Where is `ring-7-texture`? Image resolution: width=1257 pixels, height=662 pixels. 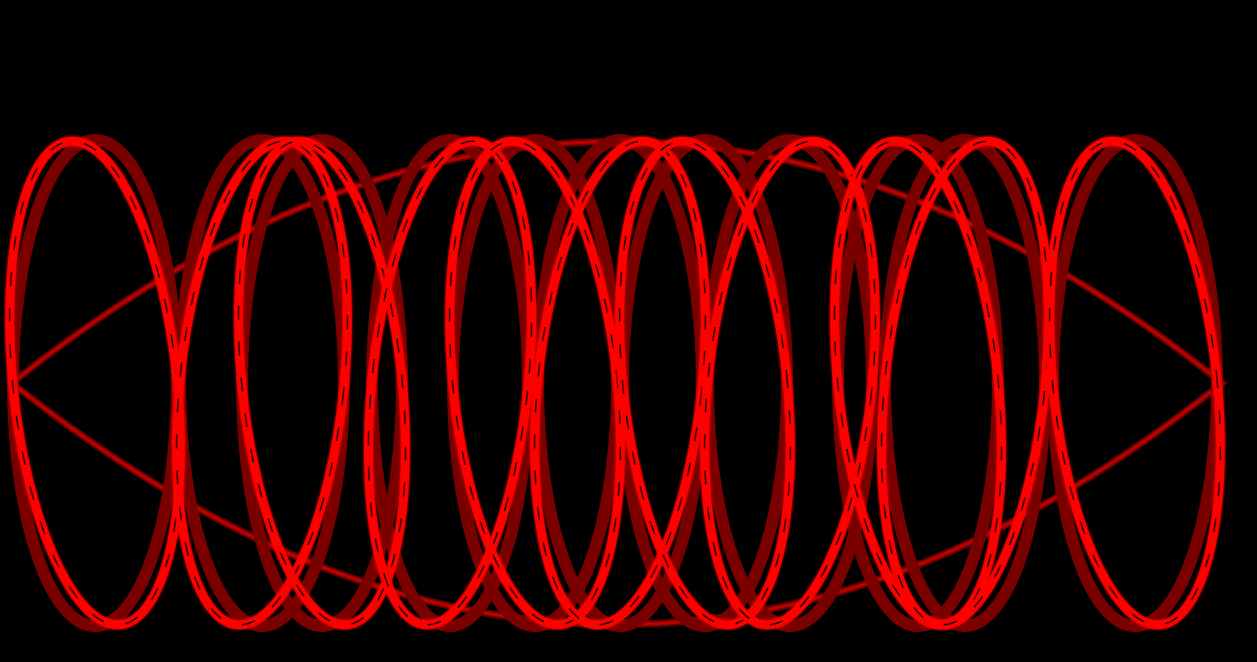
ring-7-texture is located at coordinates (705, 383).